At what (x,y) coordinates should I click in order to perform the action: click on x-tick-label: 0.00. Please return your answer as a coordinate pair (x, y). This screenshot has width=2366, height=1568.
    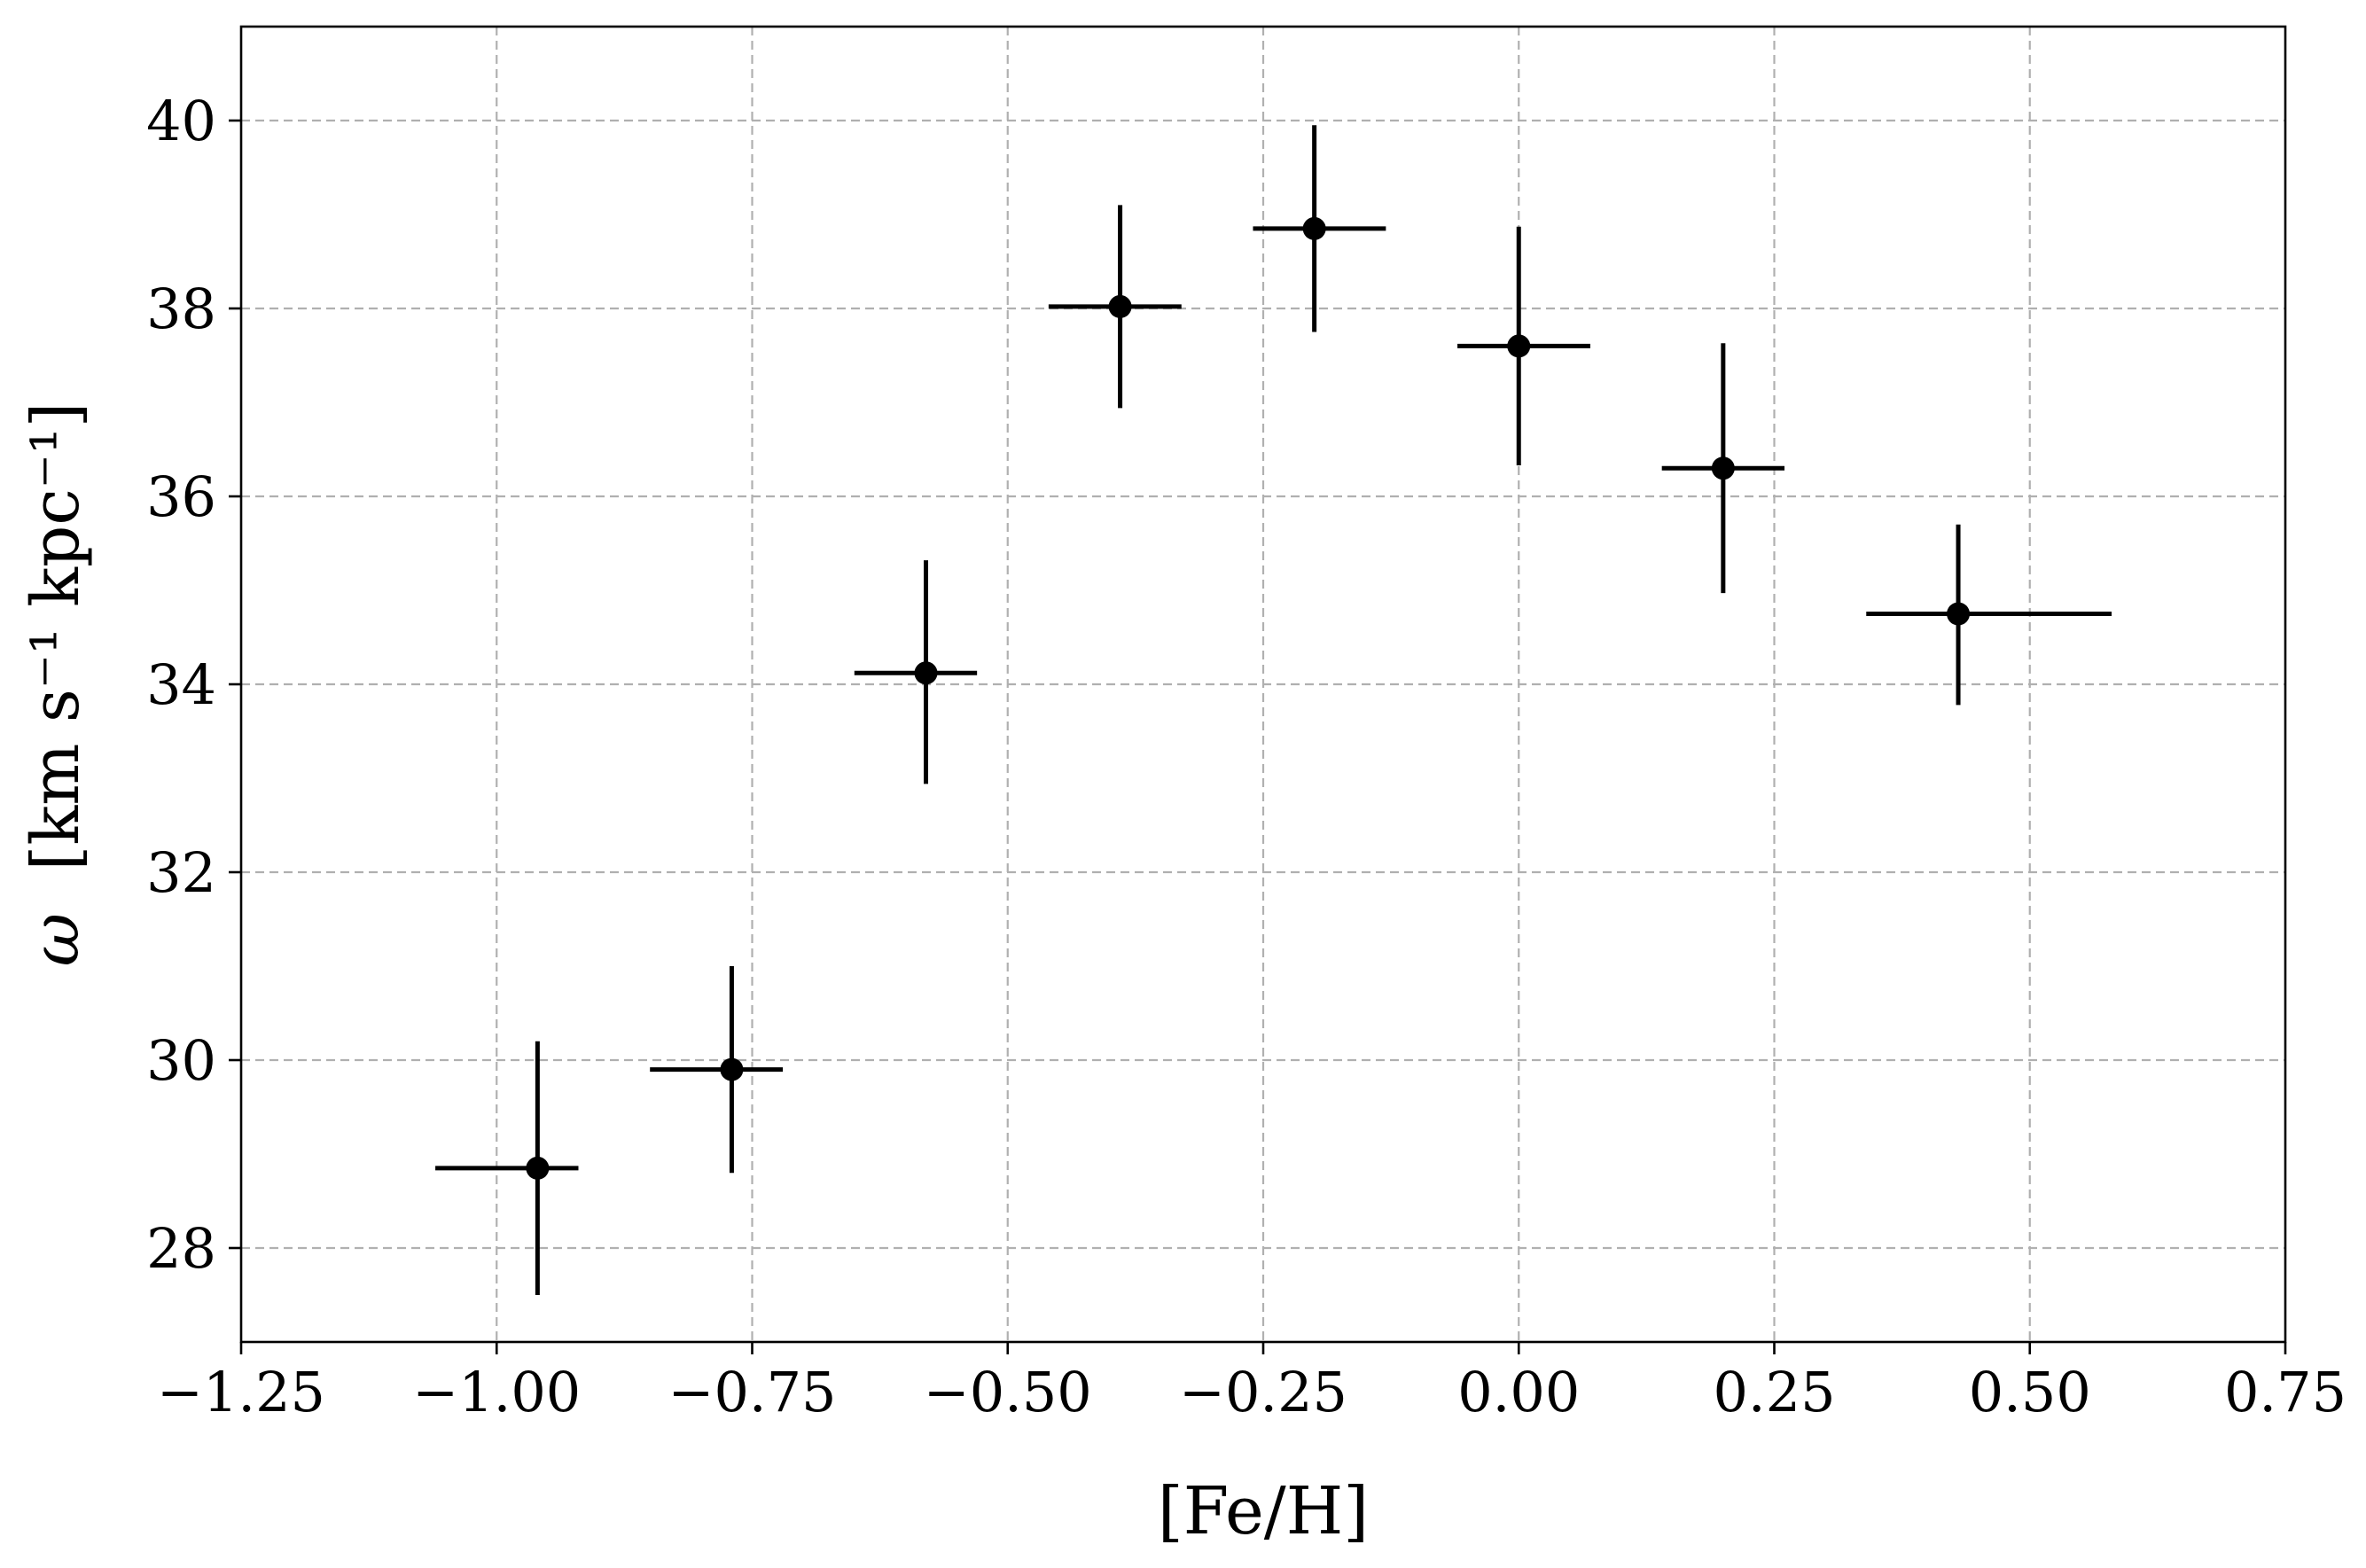
    Looking at the image, I should click on (1519, 1392).